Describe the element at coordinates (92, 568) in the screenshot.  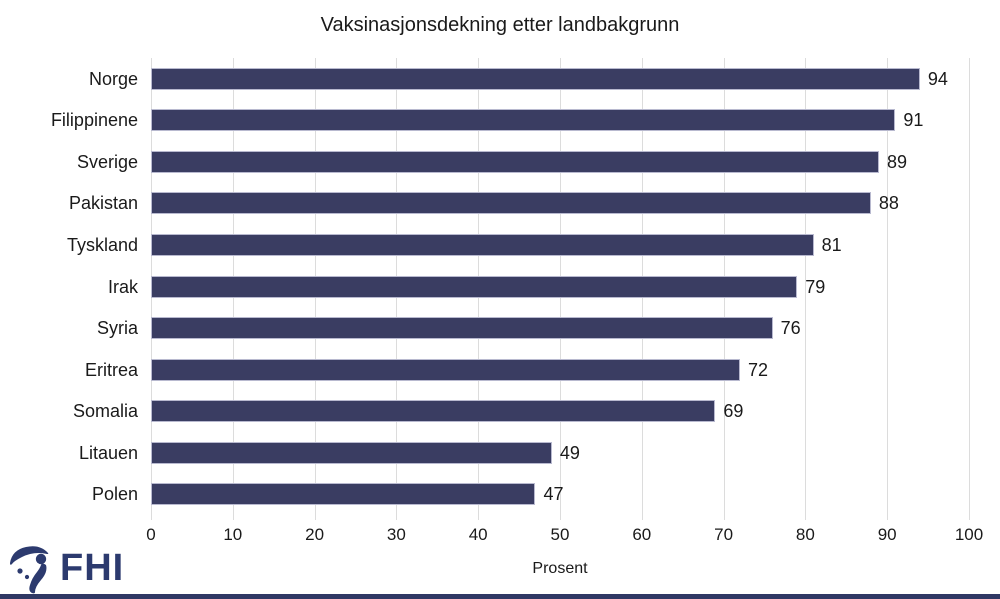
I see `fhi-logo-text: FHI` at that location.